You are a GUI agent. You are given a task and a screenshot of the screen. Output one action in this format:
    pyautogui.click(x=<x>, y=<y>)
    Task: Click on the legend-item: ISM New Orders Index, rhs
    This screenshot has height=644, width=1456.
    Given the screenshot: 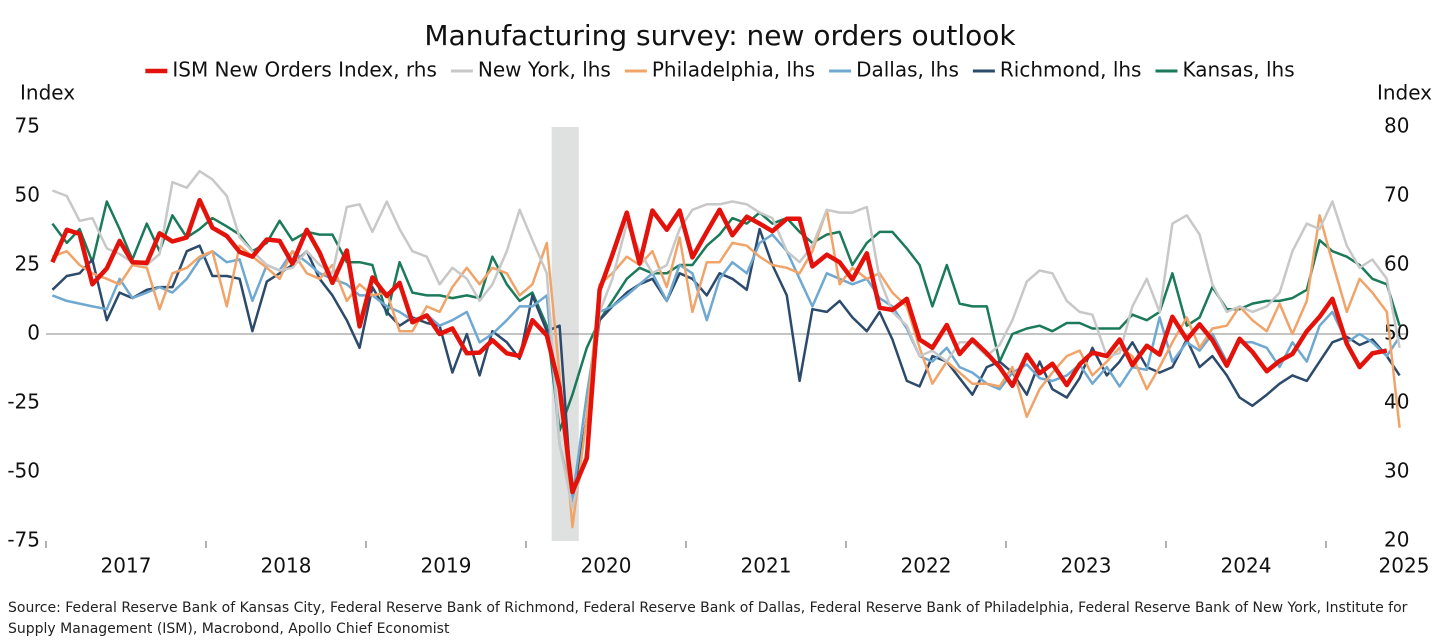 What is the action you would take?
    pyautogui.click(x=291, y=70)
    